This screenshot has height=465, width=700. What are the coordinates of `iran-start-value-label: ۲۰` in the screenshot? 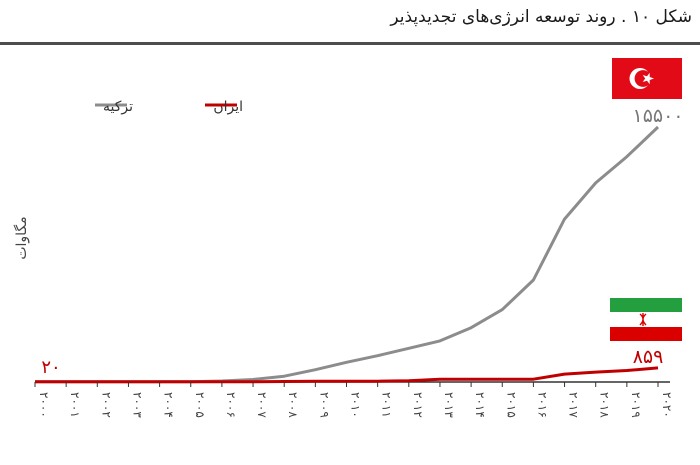 It's located at (50, 367).